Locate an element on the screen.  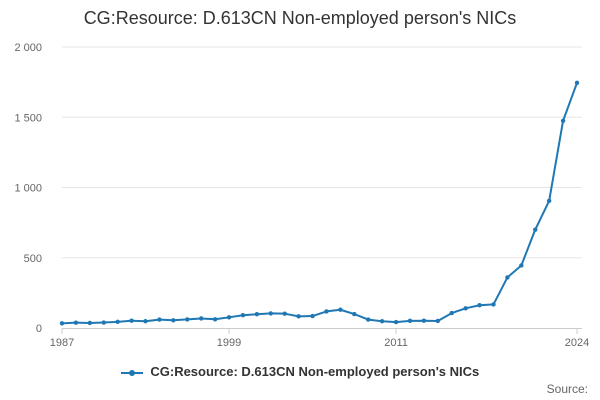
data-point-2011 is located at coordinates (396, 322).